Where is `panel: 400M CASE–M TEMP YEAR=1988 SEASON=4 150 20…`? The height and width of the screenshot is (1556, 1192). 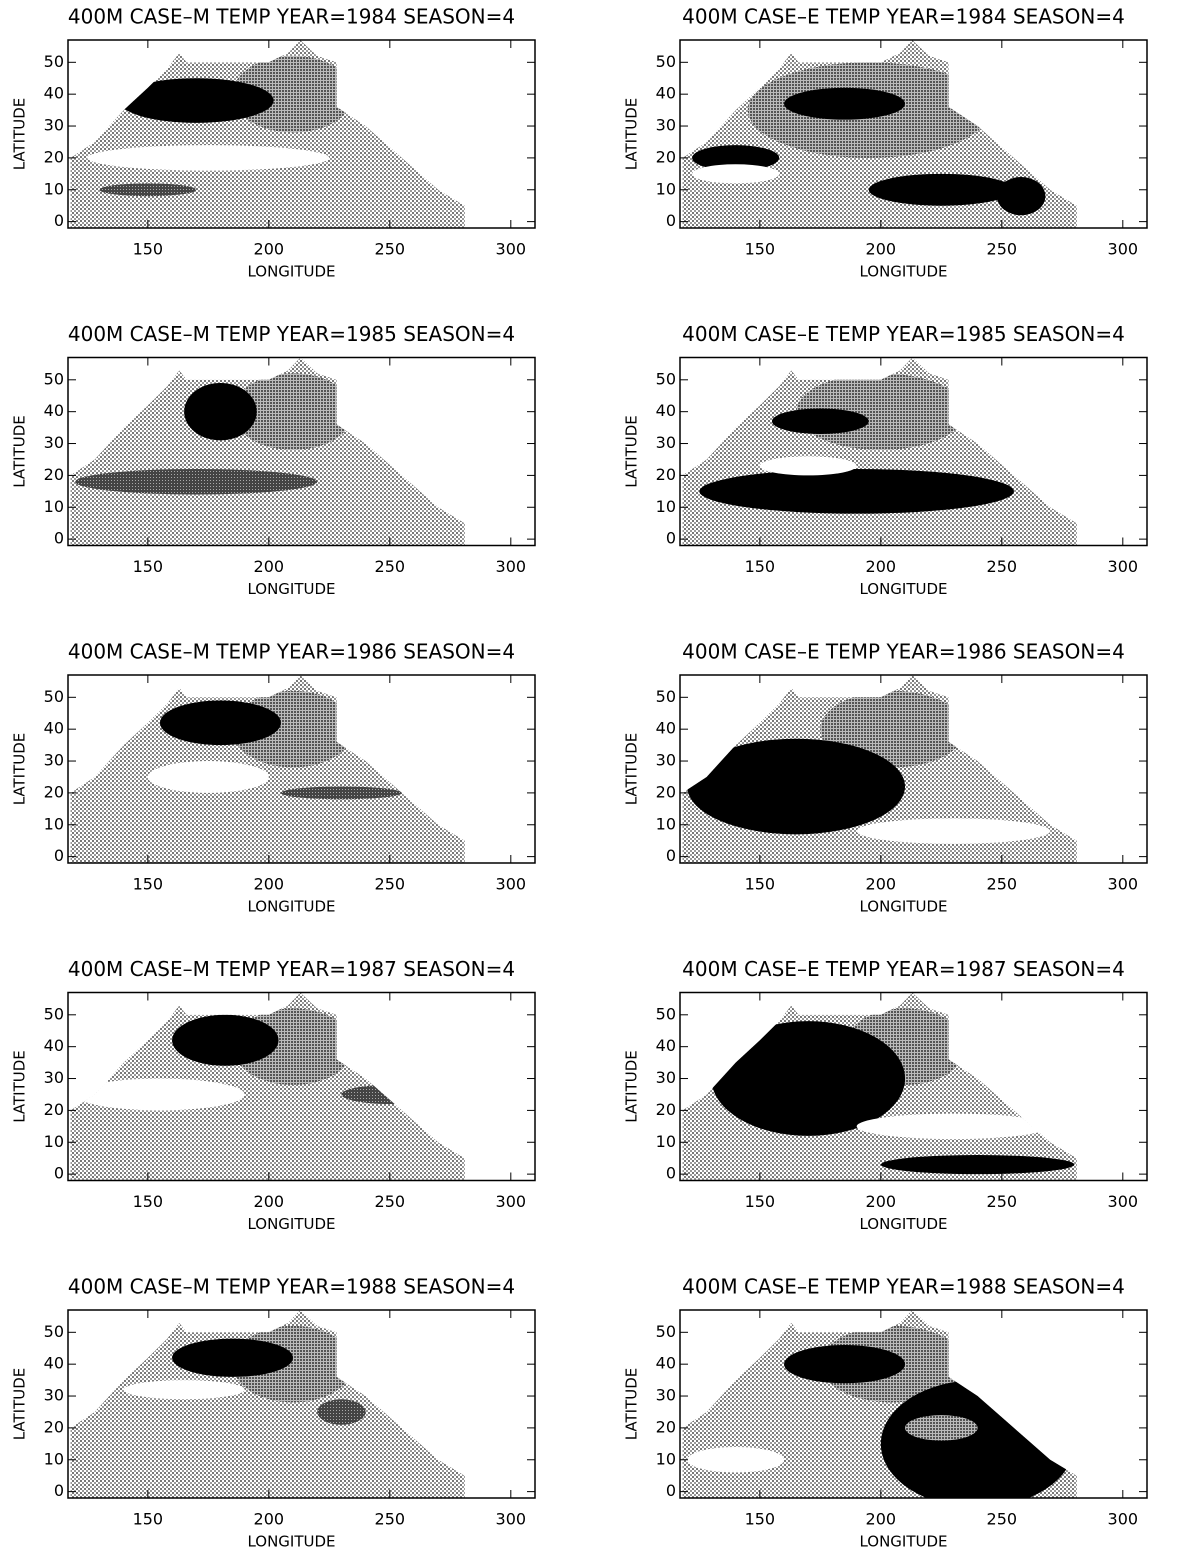 panel: 400M CASE–M TEMP YEAR=1988 SEASON=4 150 20… is located at coordinates (273, 1413).